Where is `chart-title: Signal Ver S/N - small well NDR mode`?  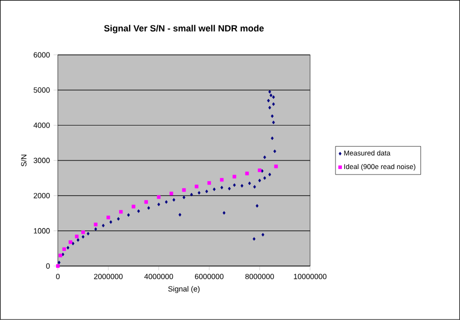
chart-title: Signal Ver S/N - small well NDR mode is located at coordinates (184, 29).